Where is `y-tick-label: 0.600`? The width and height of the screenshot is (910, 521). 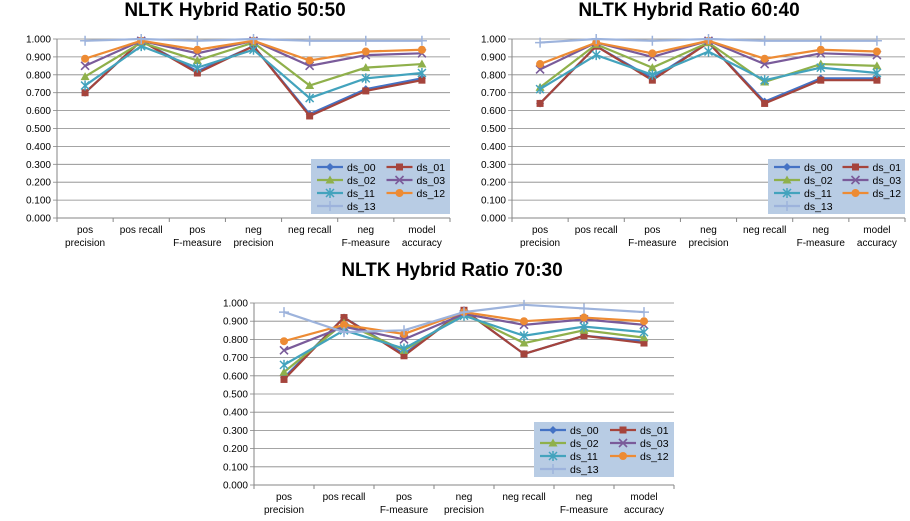
y-tick-label: 0.600 is located at coordinates (38, 111).